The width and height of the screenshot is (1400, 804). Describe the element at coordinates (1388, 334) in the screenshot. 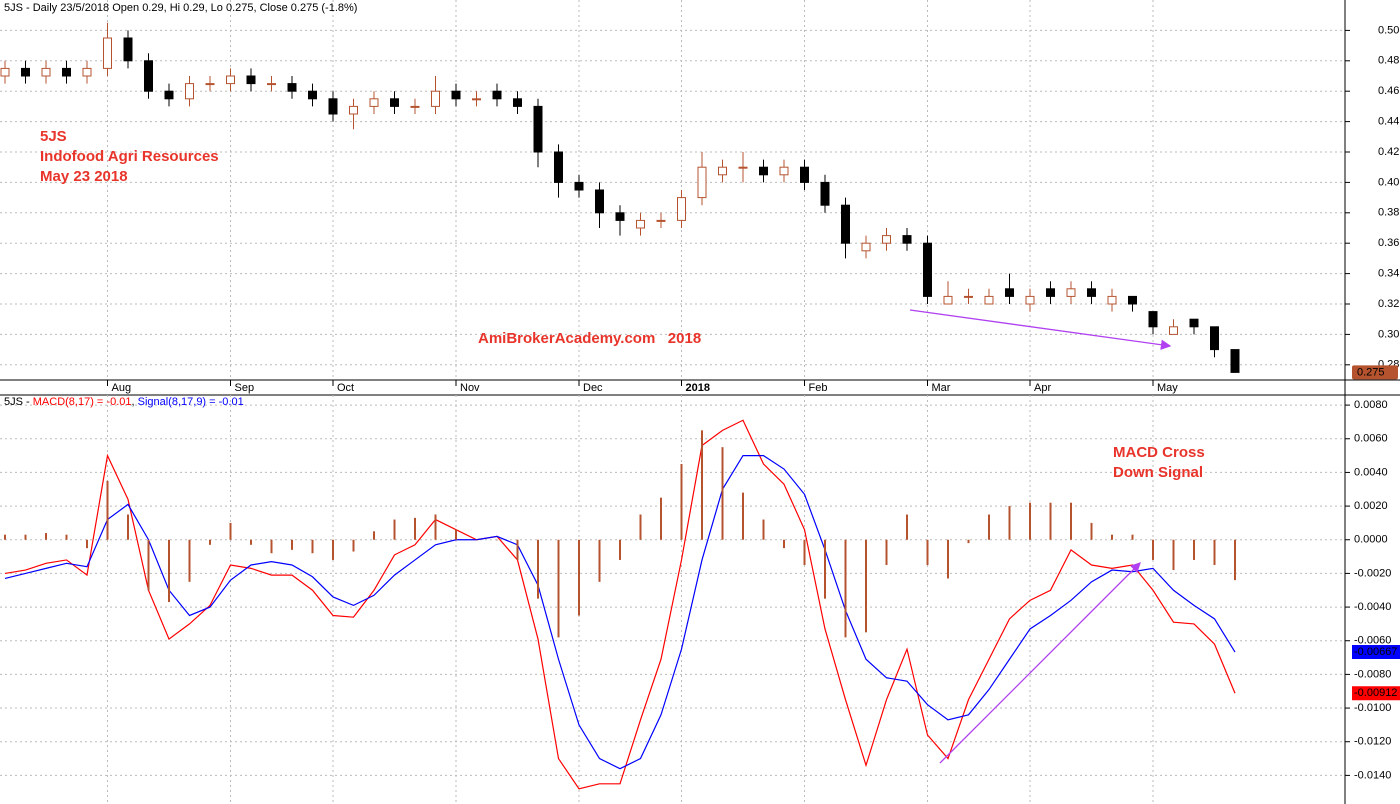

I see `y-tick-label: 0.30` at that location.